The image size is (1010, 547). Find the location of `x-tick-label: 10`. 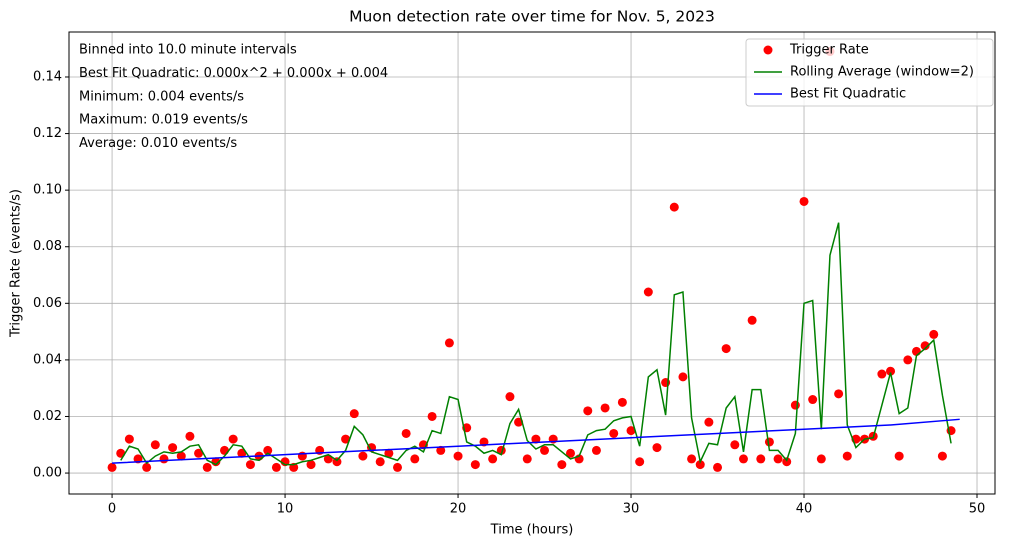

x-tick-label: 10 is located at coordinates (285, 509).